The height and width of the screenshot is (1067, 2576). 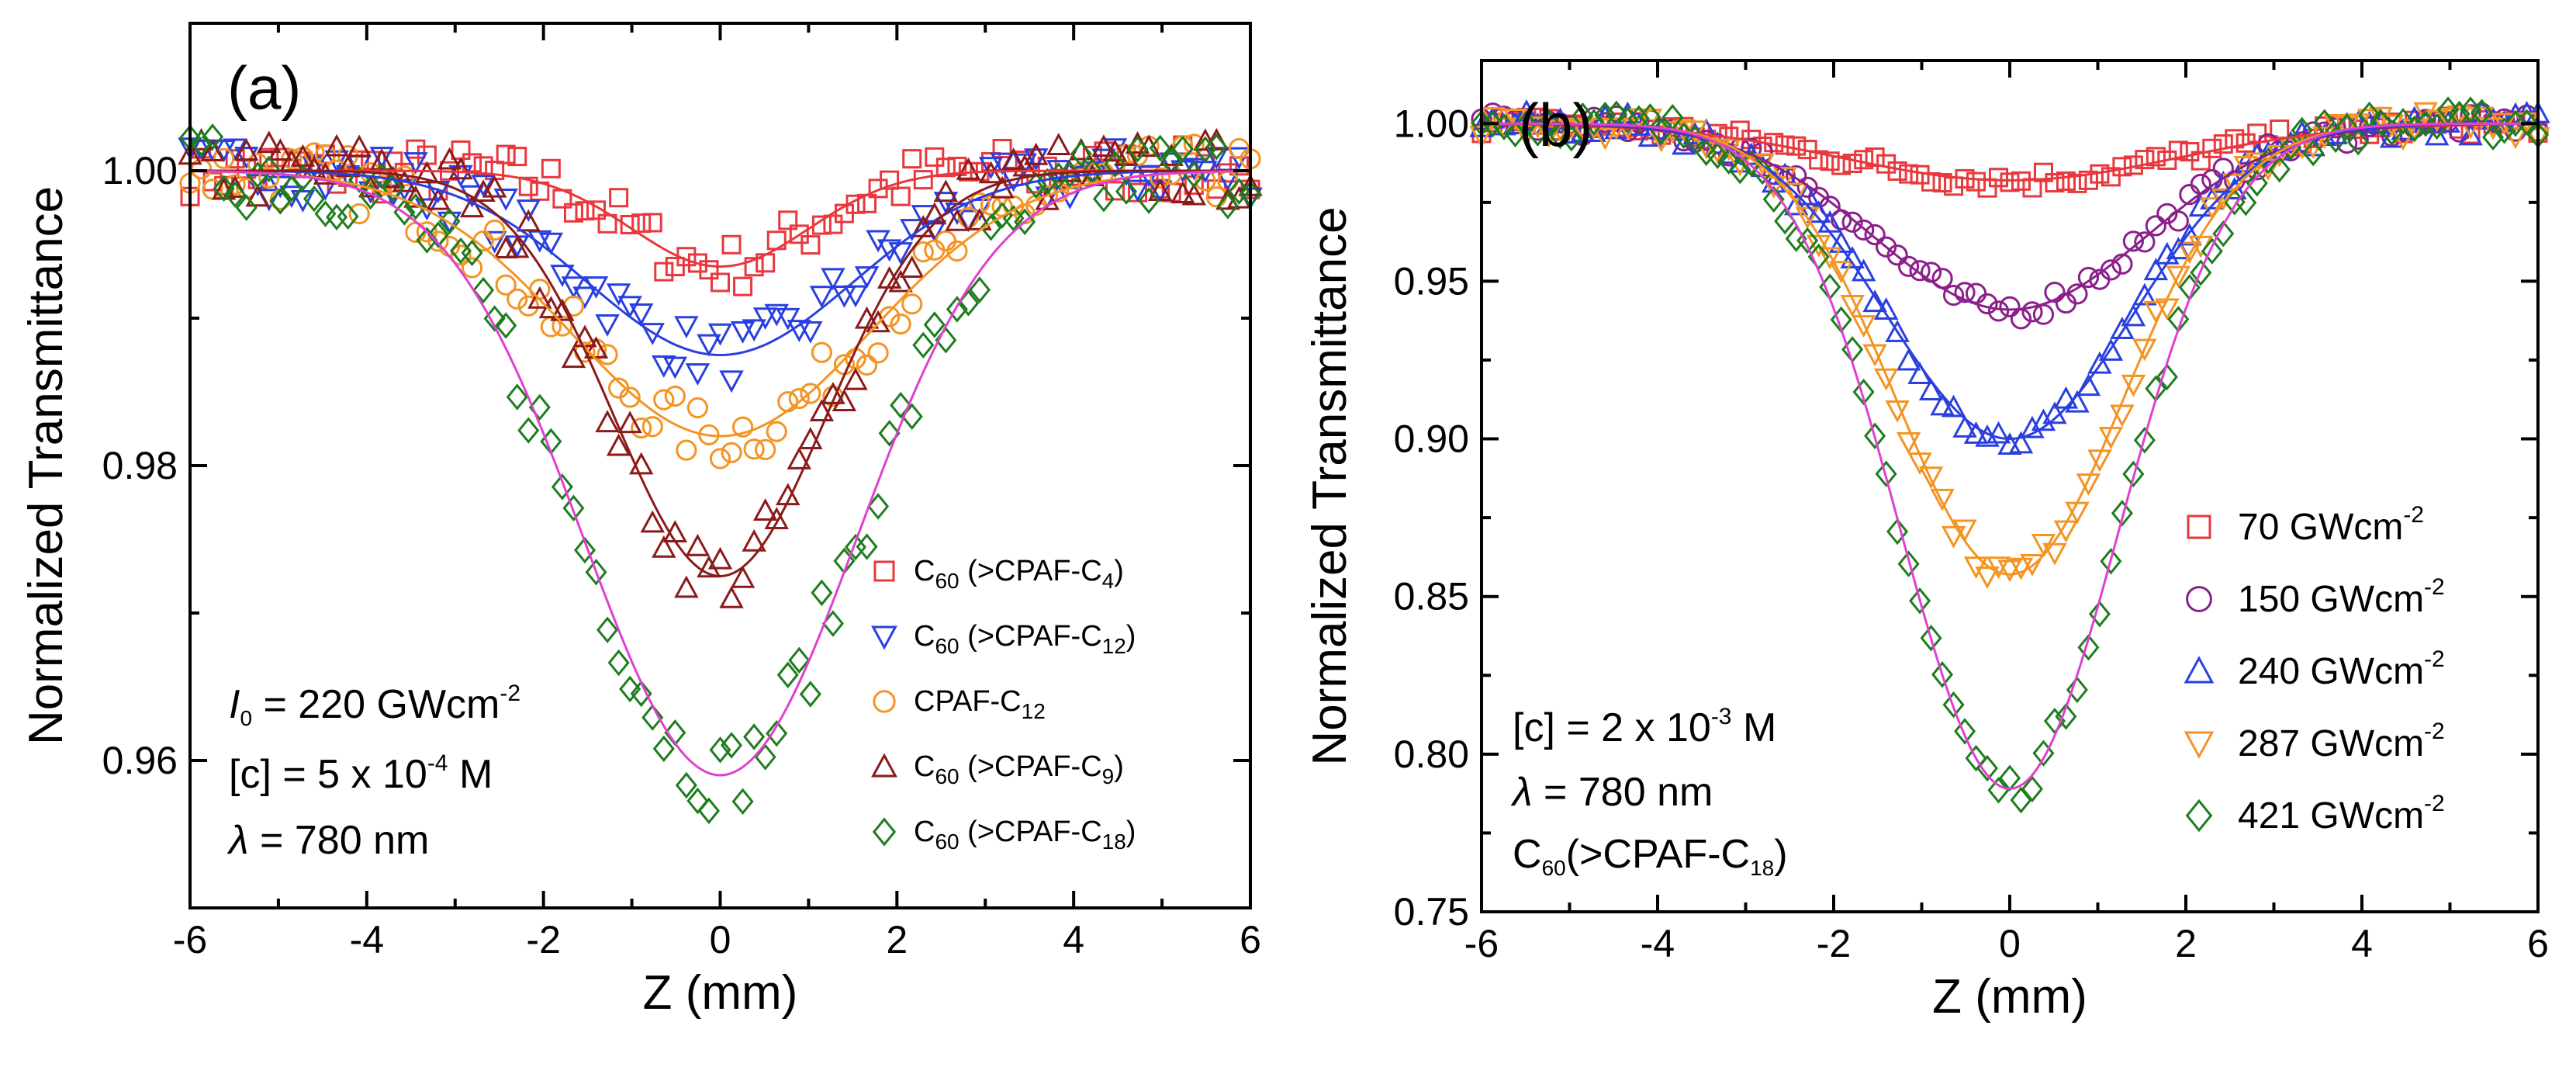 I want to click on y-tick-label: 0.85, so click(x=1431, y=597).